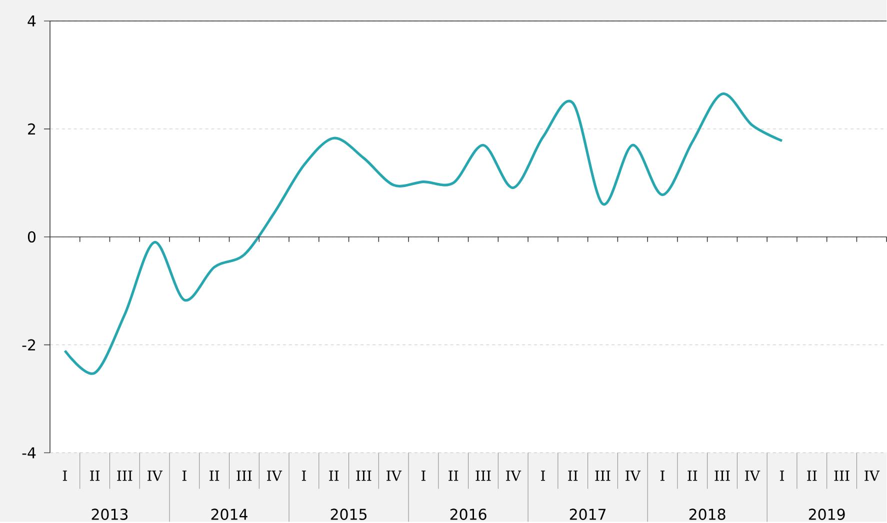 This screenshot has width=887, height=523. I want to click on text: 2013, so click(110, 514).